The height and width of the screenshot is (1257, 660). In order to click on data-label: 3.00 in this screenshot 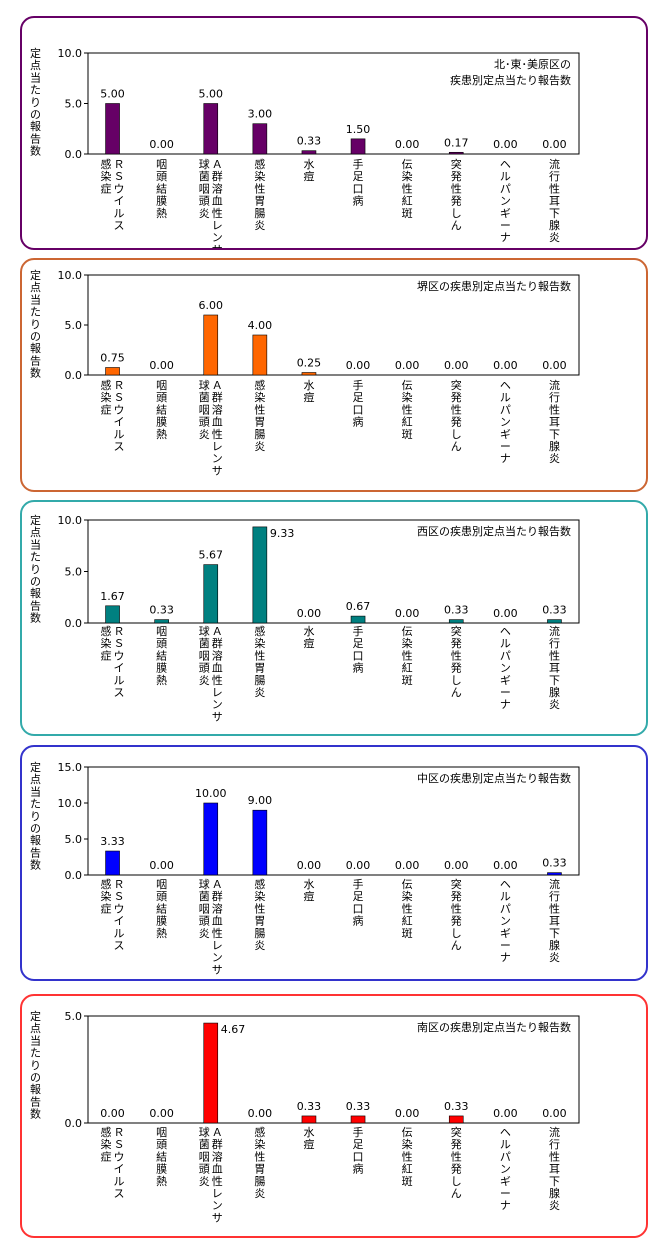, I will do `click(260, 114)`.